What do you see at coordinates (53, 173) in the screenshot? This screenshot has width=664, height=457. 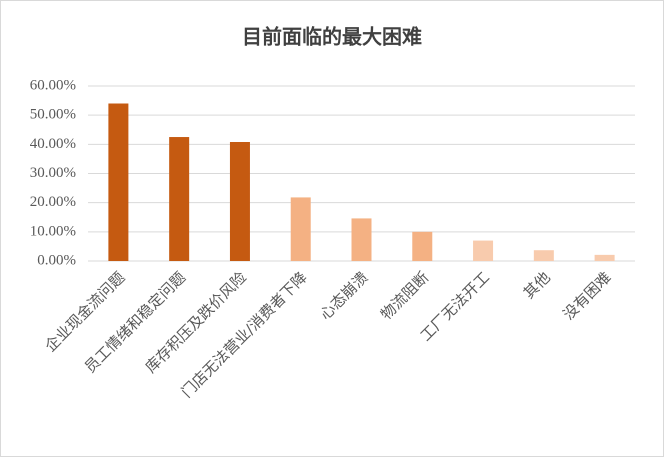 I see `y-tick-label: 30.00%` at bounding box center [53, 173].